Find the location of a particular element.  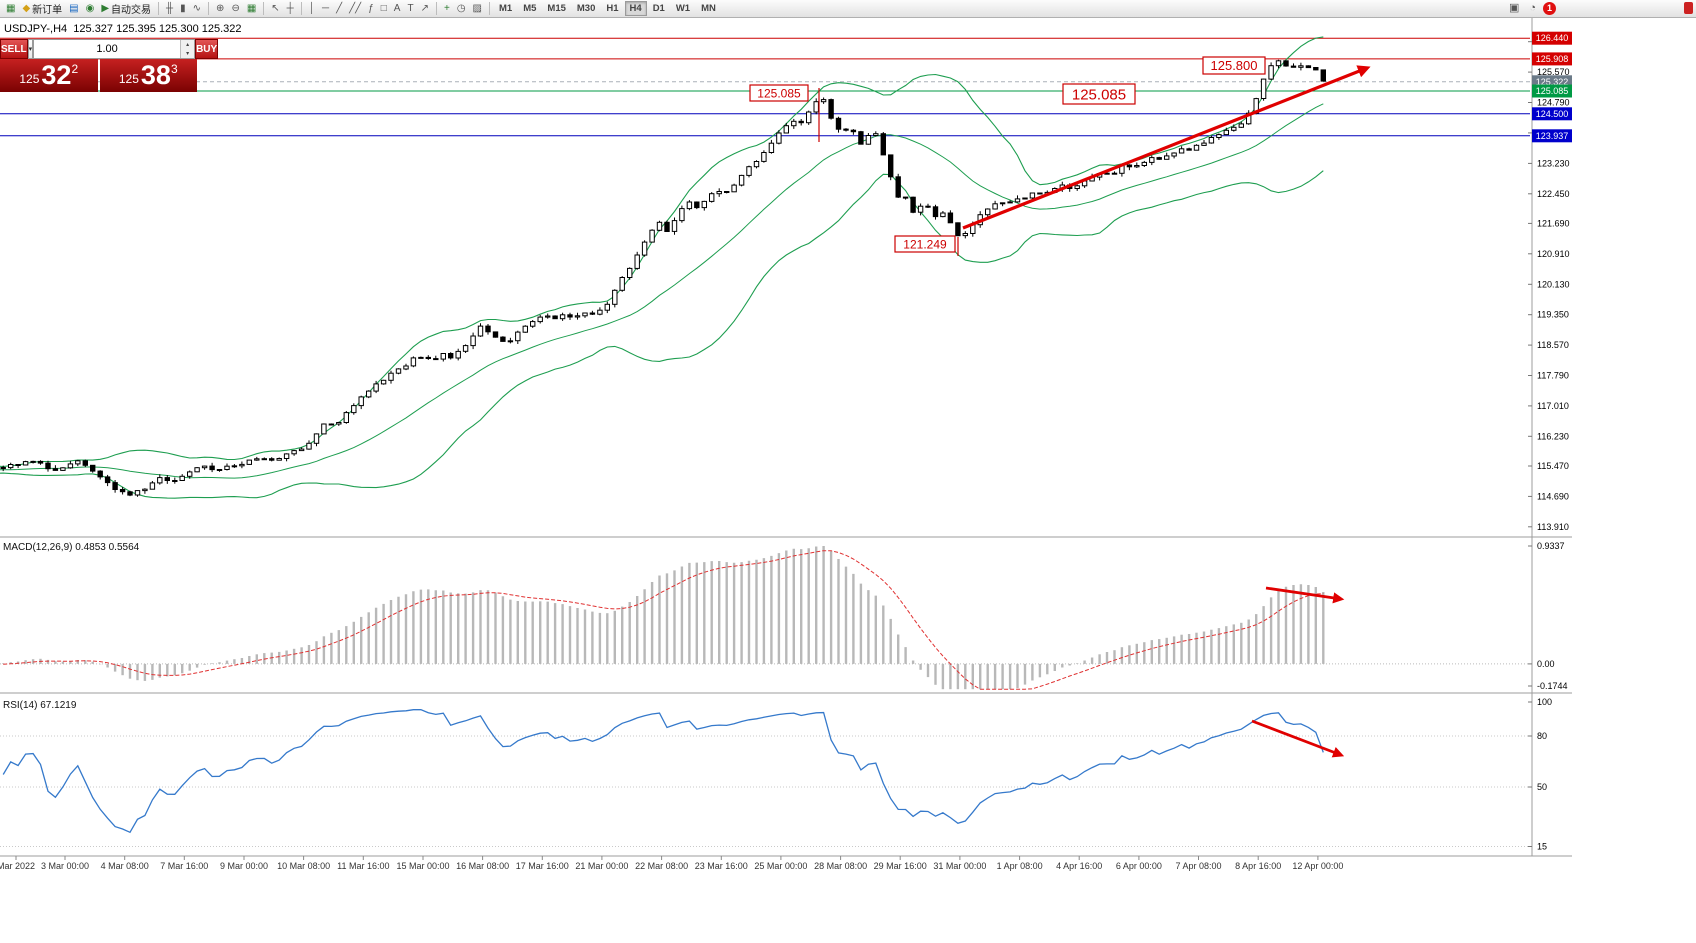

trend-arrow-macd is located at coordinates (1305, 595).